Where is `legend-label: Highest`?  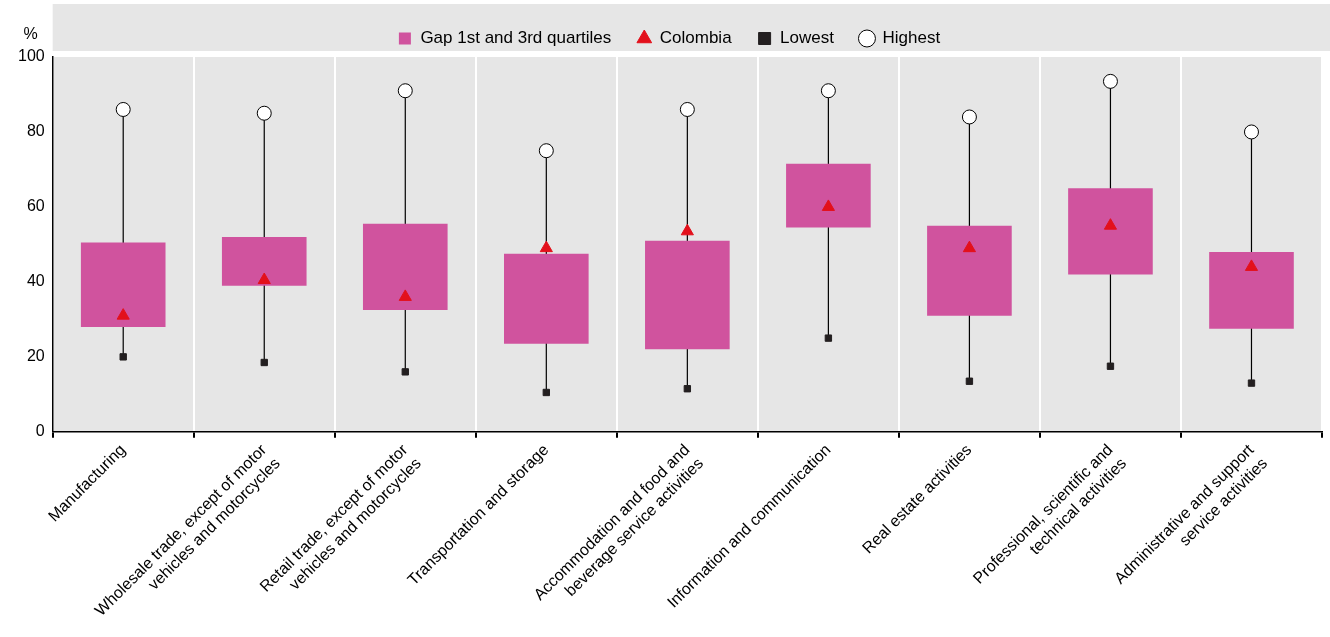
legend-label: Highest is located at coordinates (911, 38).